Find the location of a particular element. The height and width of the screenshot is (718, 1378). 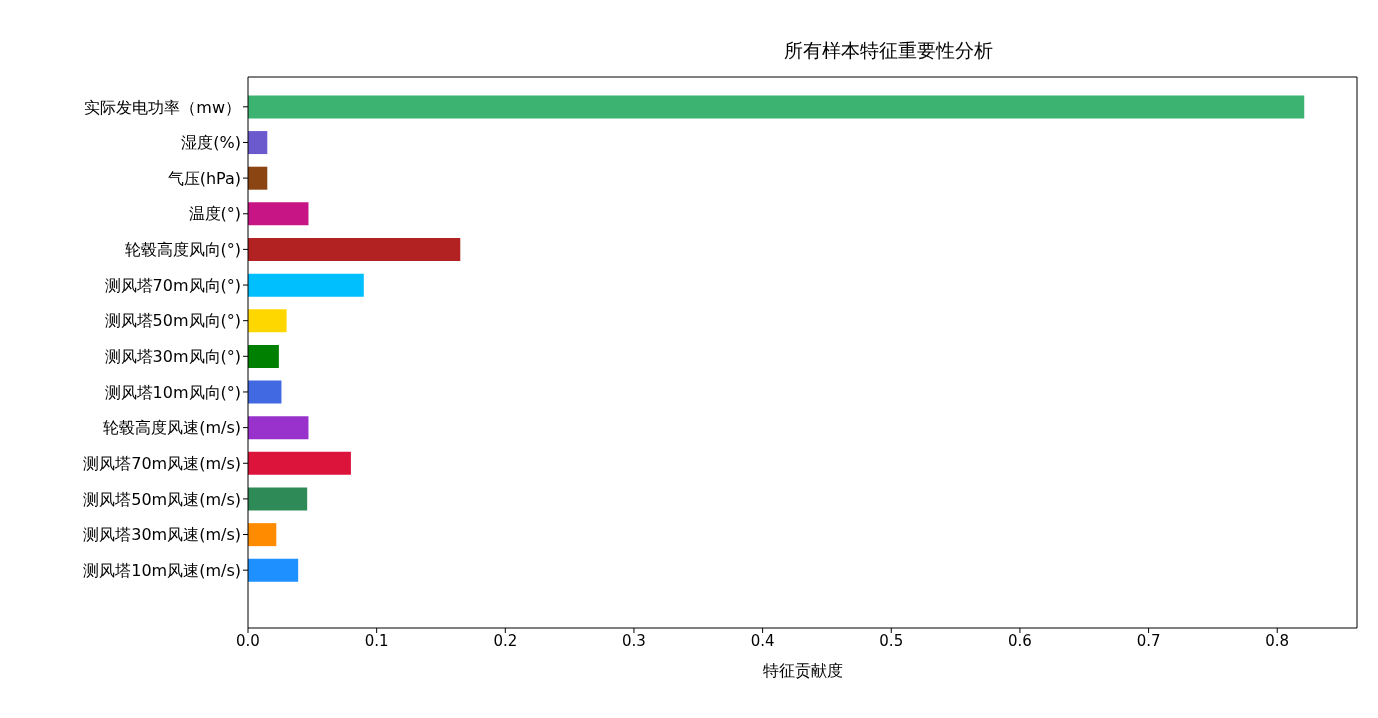

x-axis-title: 特征贡献度 is located at coordinates (802, 670).